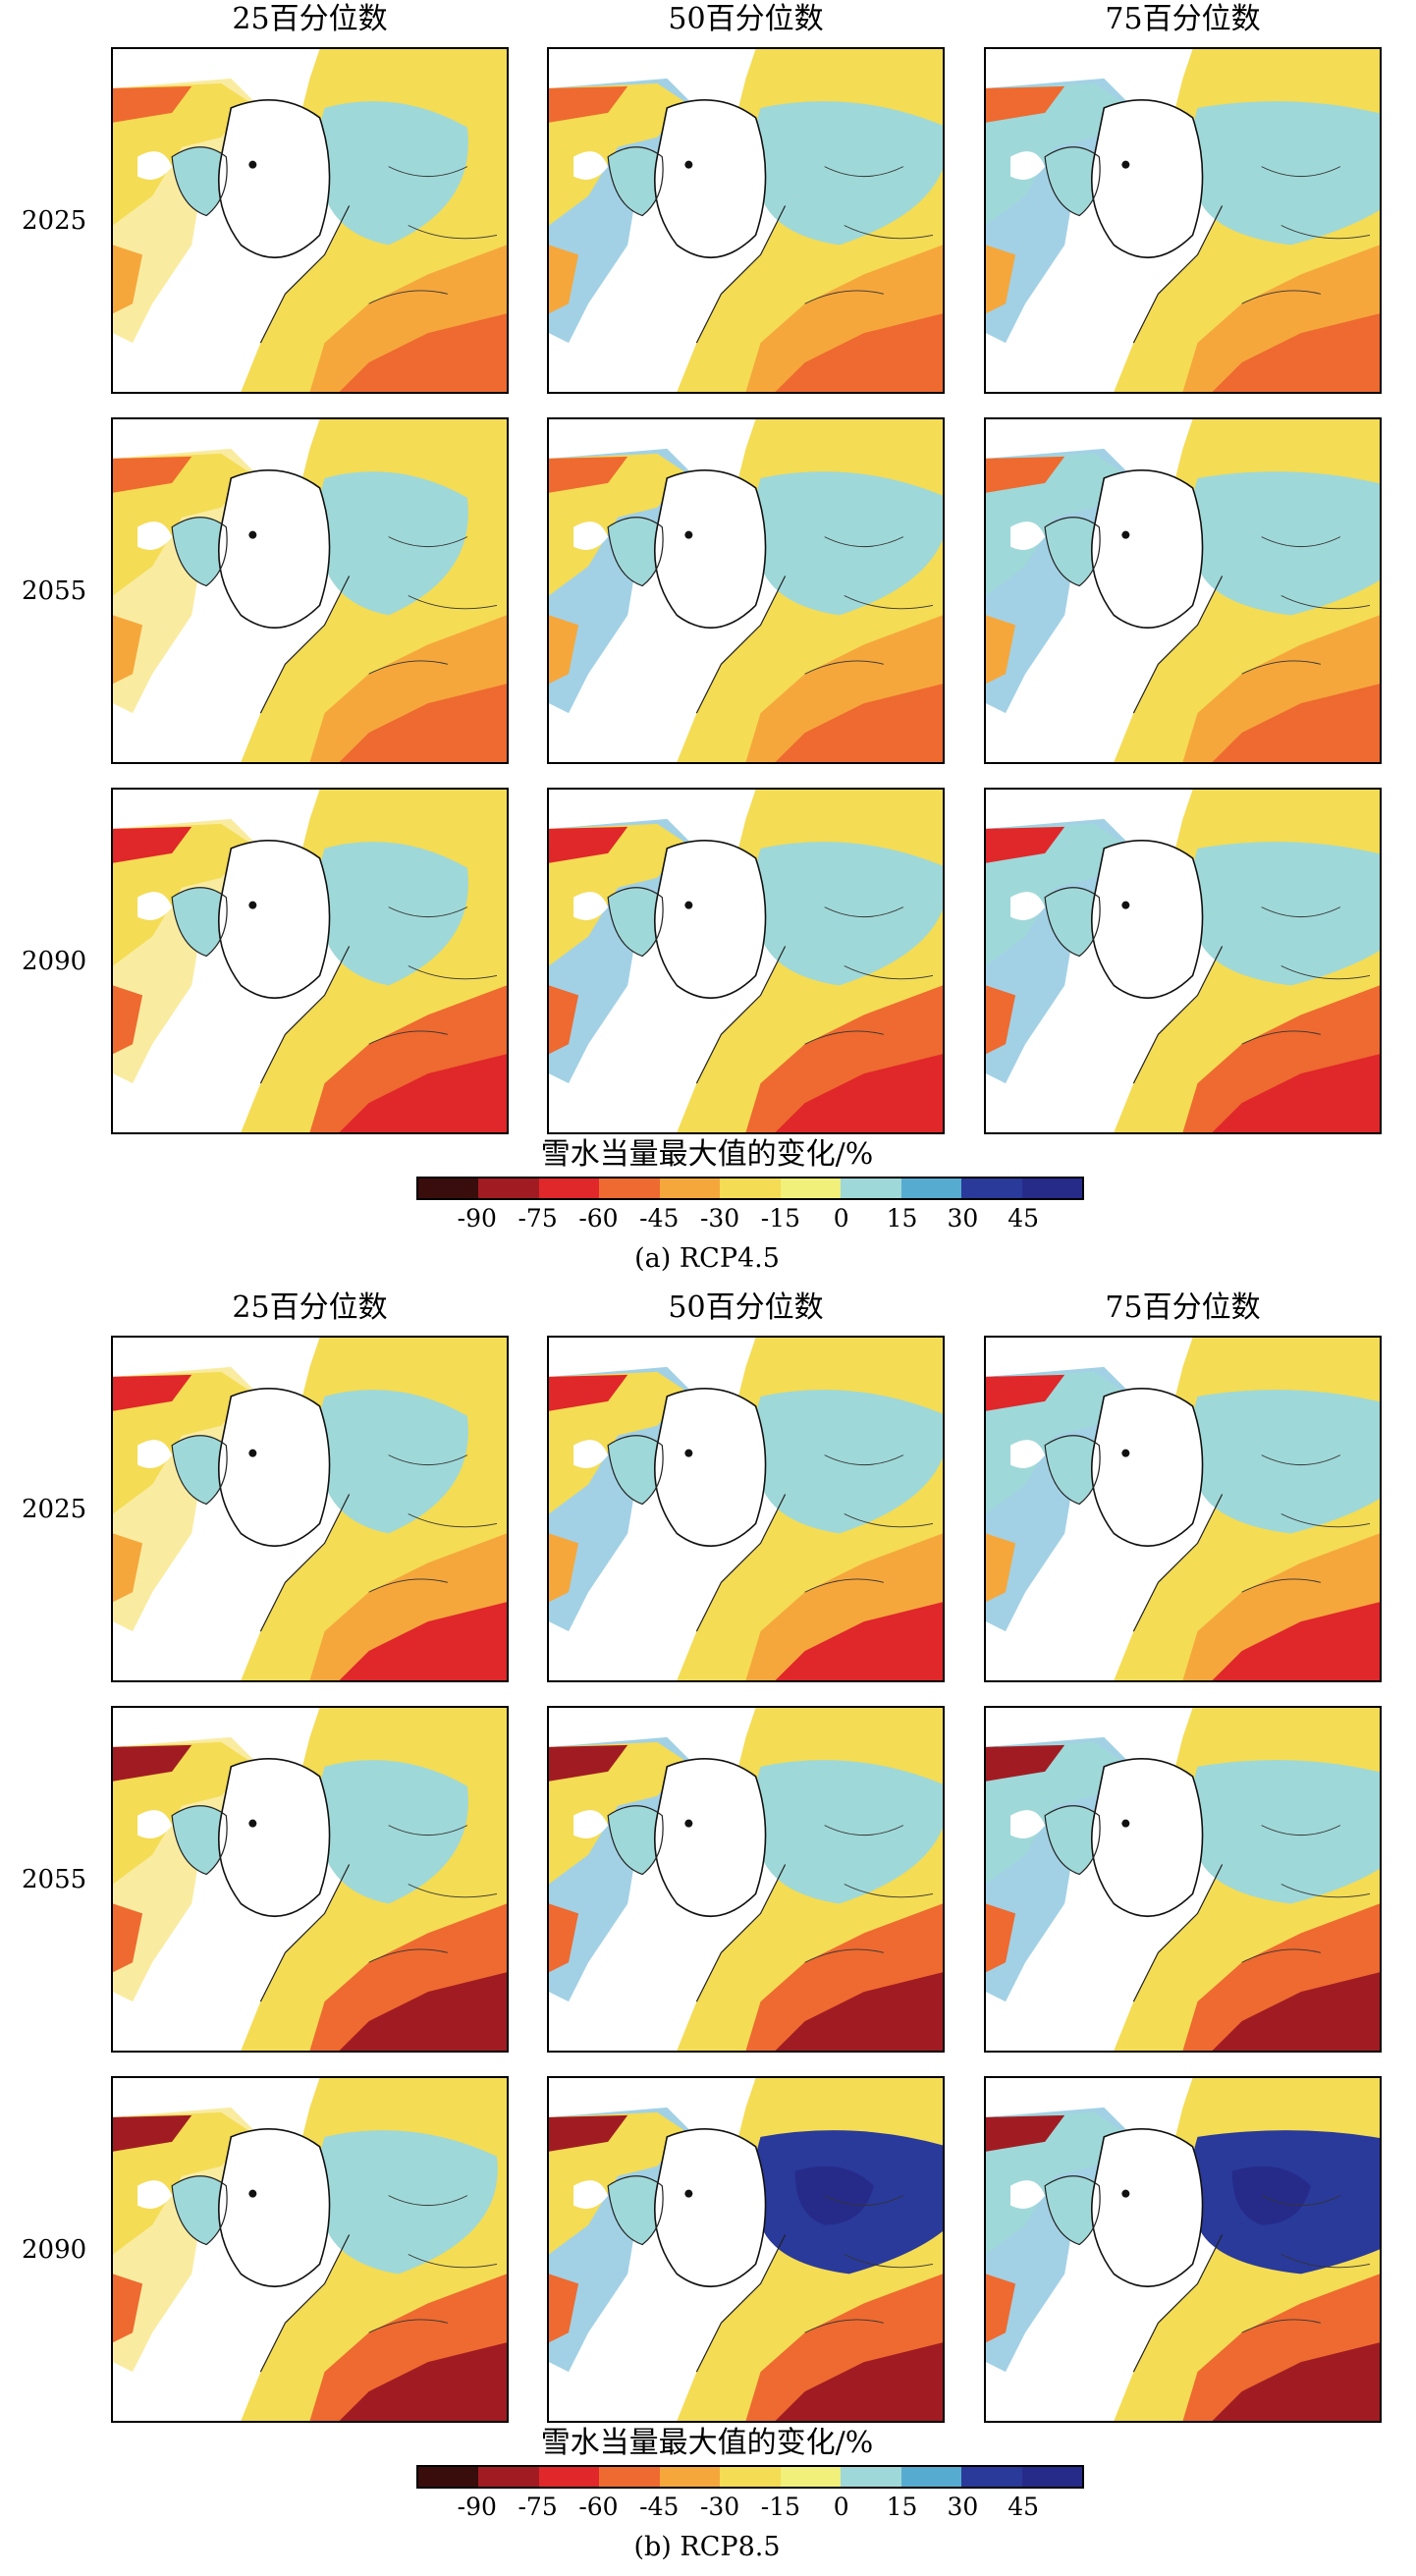  What do you see at coordinates (707, 1259) in the screenshot?
I see `section-caption: (a) RCP4.5` at bounding box center [707, 1259].